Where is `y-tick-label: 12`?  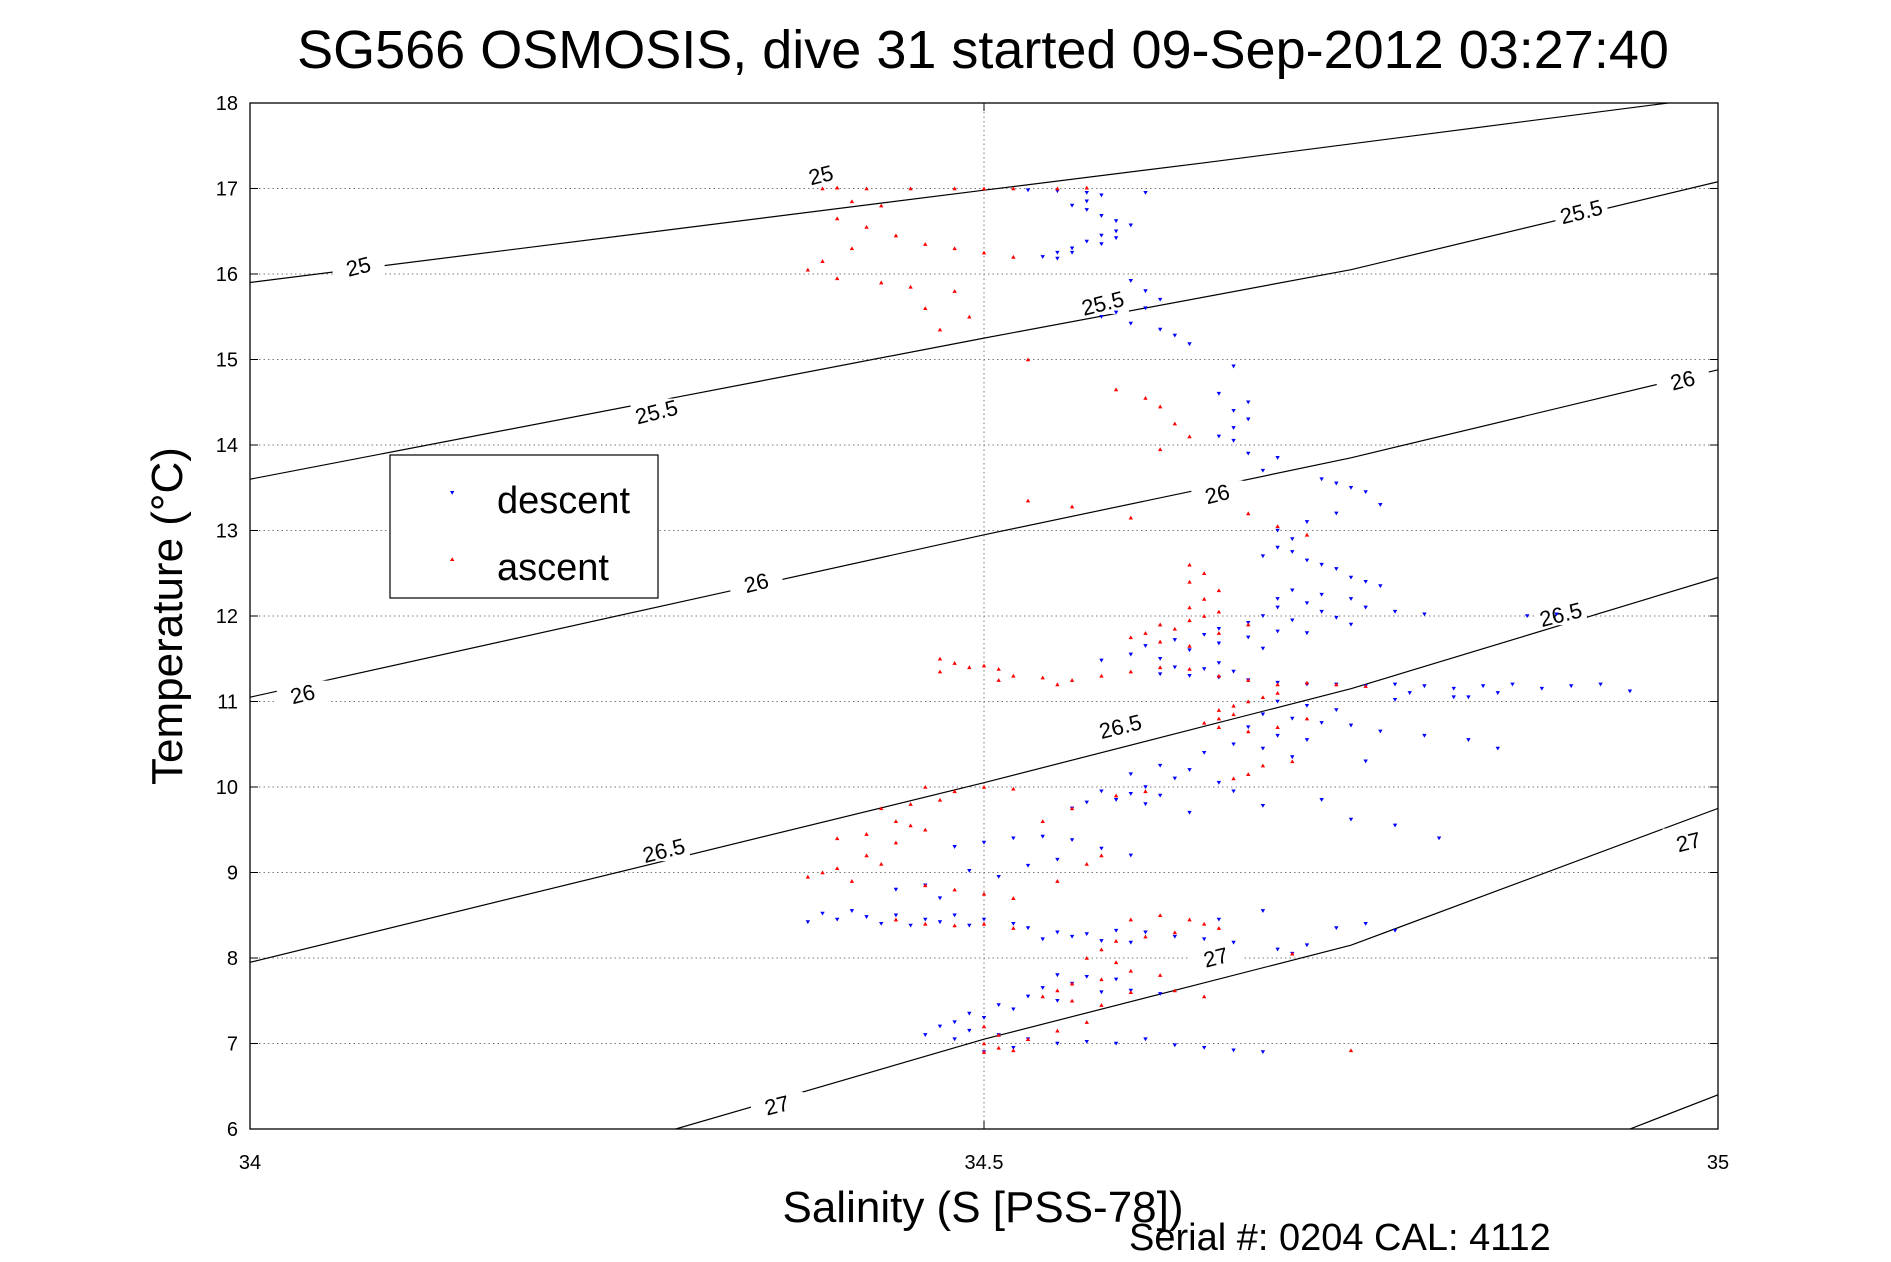 y-tick-label: 12 is located at coordinates (227, 617).